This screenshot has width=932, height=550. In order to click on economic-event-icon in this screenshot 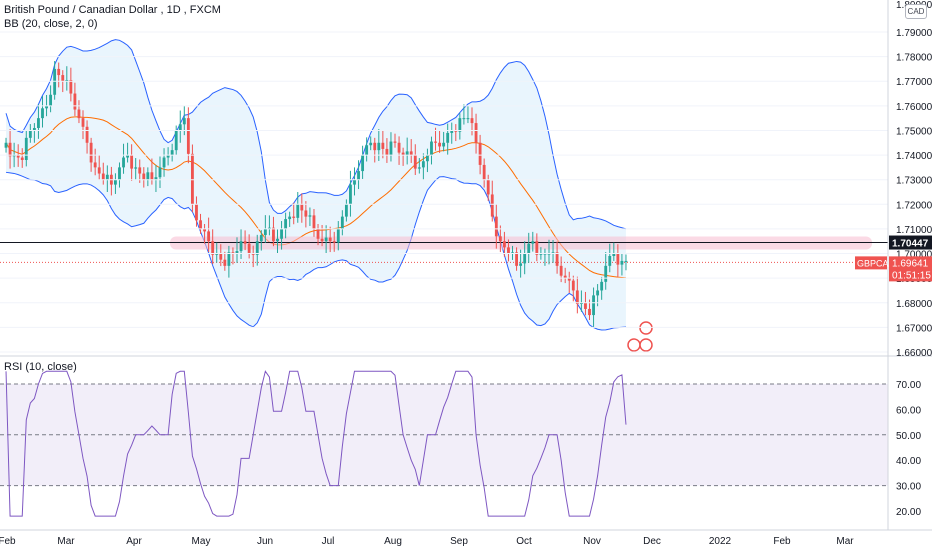, I will do `click(634, 345)`.